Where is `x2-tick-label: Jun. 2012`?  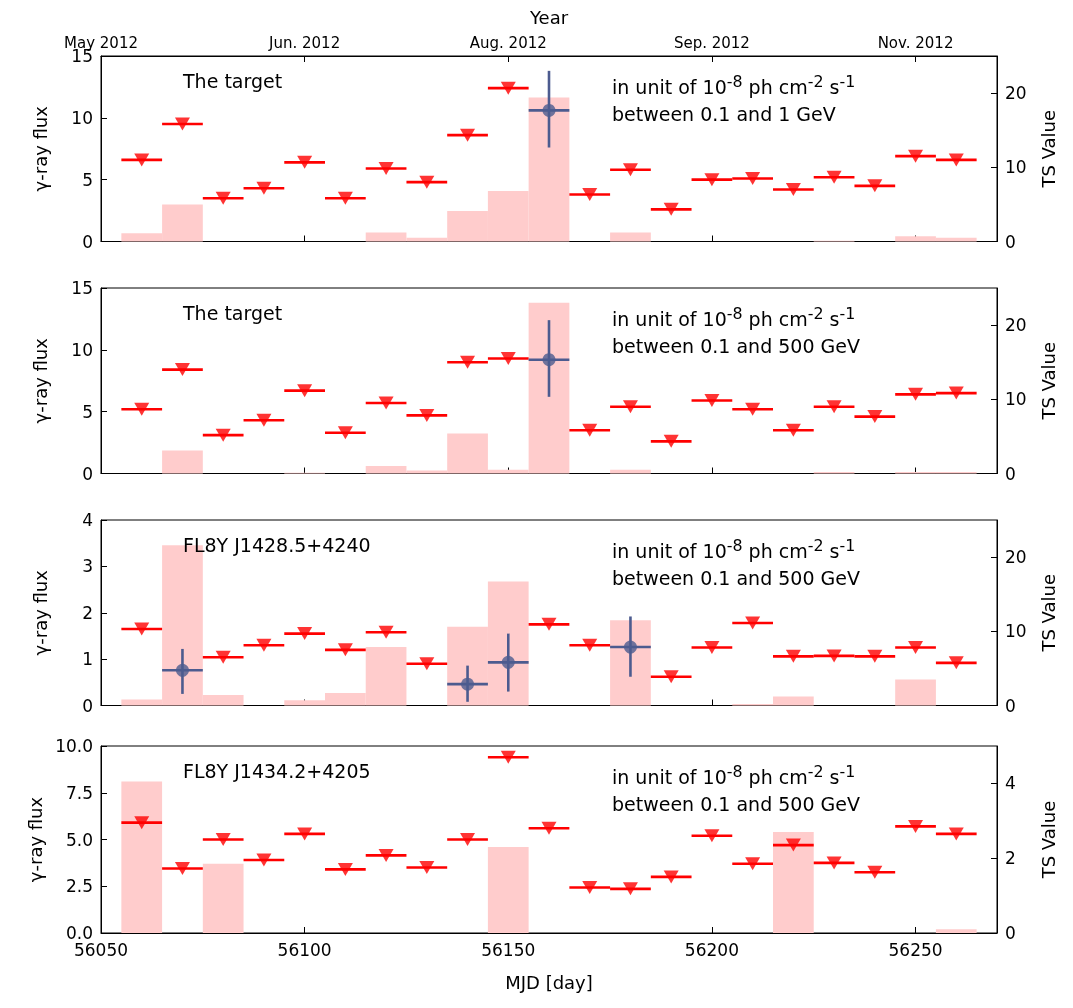 x2-tick-label: Jun. 2012 is located at coordinates (304, 42).